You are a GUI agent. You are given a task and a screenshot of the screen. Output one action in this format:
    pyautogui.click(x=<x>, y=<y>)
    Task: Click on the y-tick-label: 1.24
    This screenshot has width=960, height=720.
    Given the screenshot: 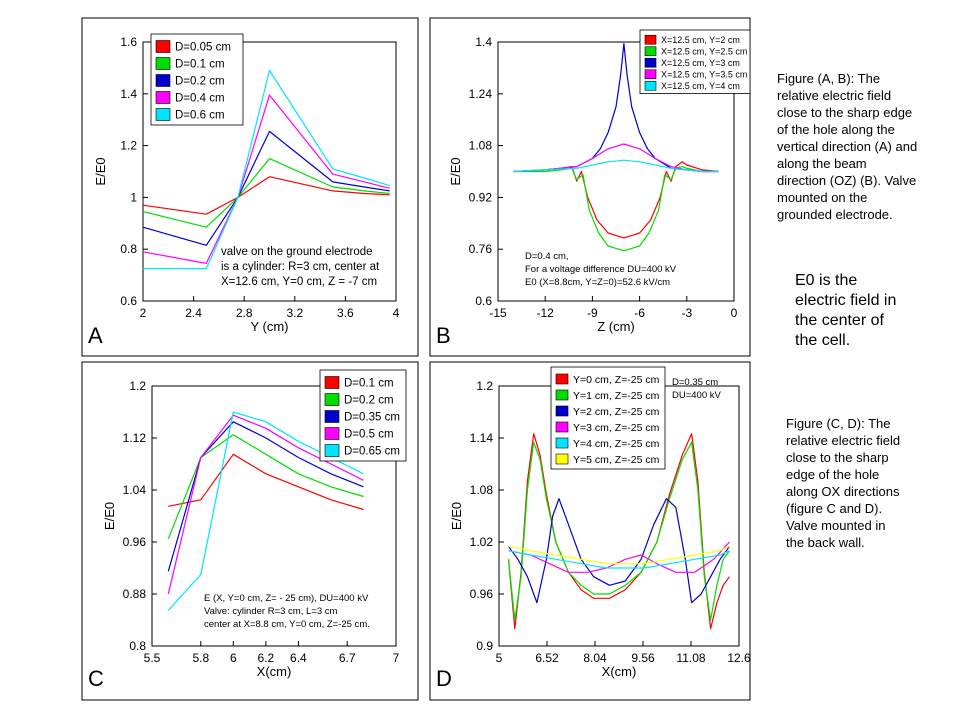 What is the action you would take?
    pyautogui.click(x=481, y=94)
    